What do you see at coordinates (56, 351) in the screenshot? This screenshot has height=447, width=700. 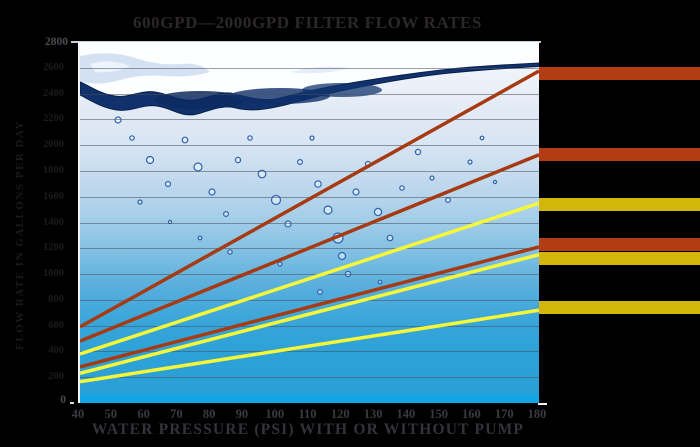 I see `y-axis-hidden-label: 400` at bounding box center [56, 351].